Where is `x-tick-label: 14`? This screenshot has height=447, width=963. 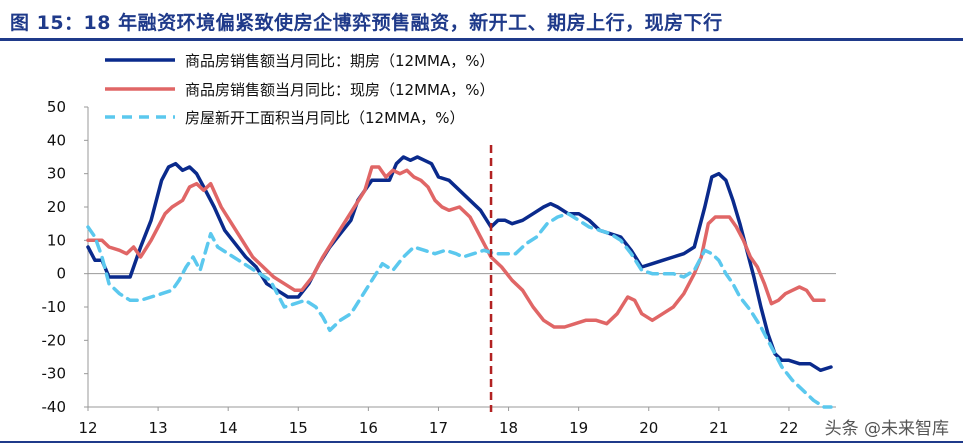
x-tick-label: 14 is located at coordinates (228, 428).